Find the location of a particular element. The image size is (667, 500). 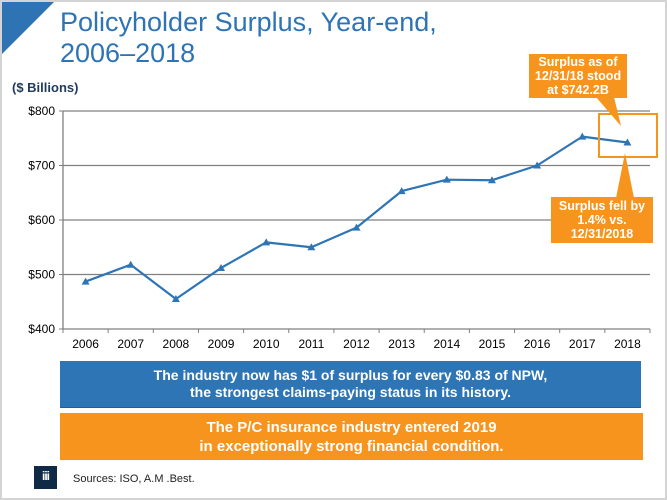

x-tick-label: 2016 is located at coordinates (537, 344).